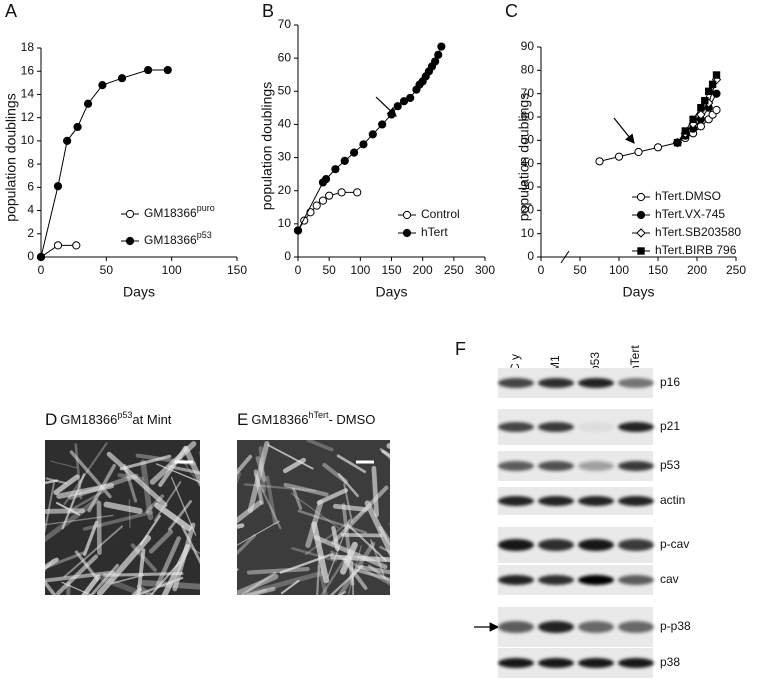 The height and width of the screenshot is (682, 760). Describe the element at coordinates (624, 130) in the screenshot. I see `arrow` at that location.